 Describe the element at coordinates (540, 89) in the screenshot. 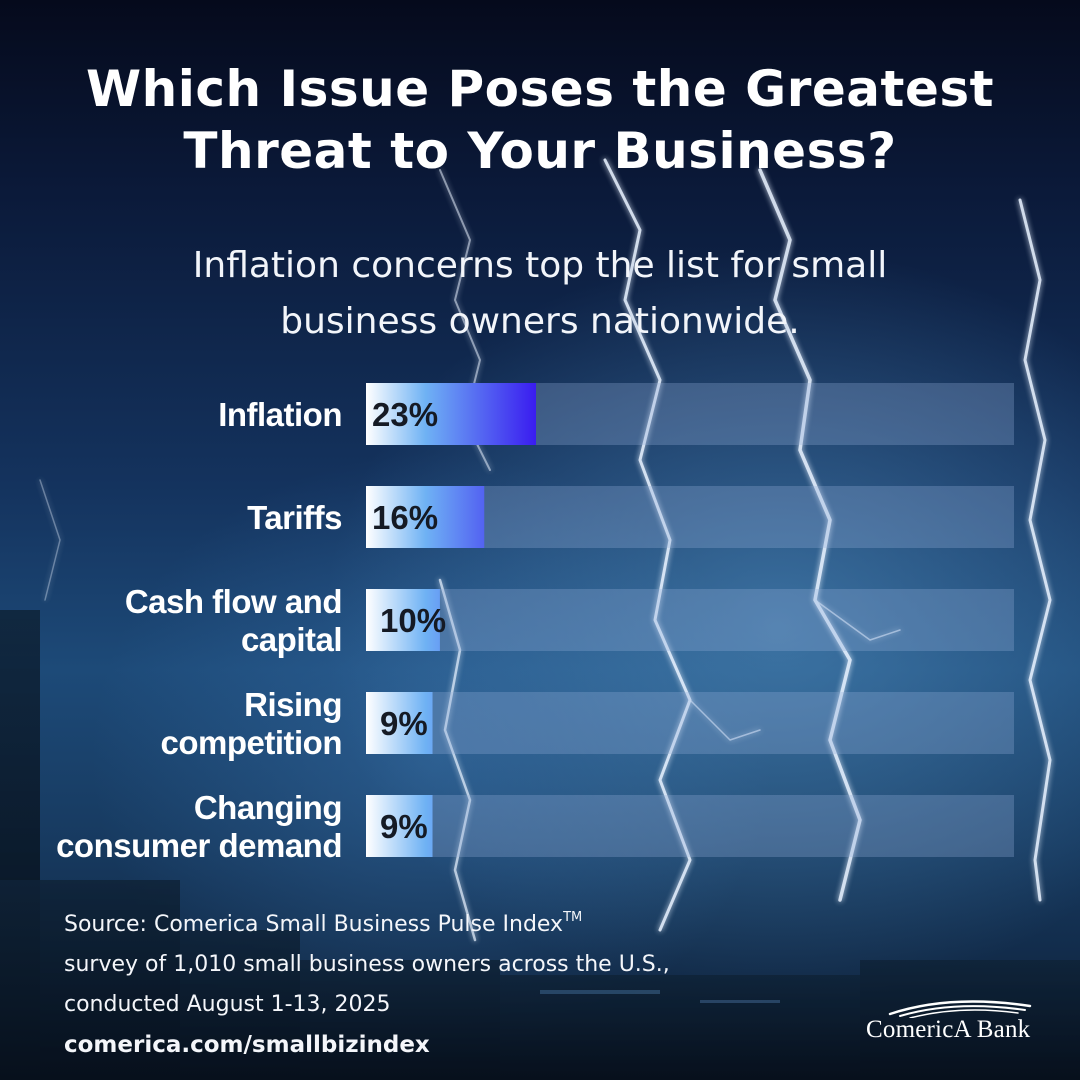

I see `chart-title-line-1: Which Issue Poses the Greatest` at that location.